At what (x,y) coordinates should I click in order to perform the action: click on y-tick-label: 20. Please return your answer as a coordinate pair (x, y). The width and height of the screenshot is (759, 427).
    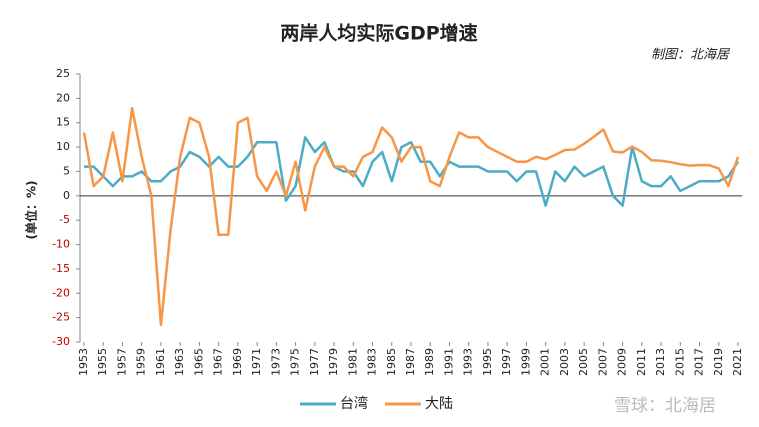
    Looking at the image, I should click on (63, 97).